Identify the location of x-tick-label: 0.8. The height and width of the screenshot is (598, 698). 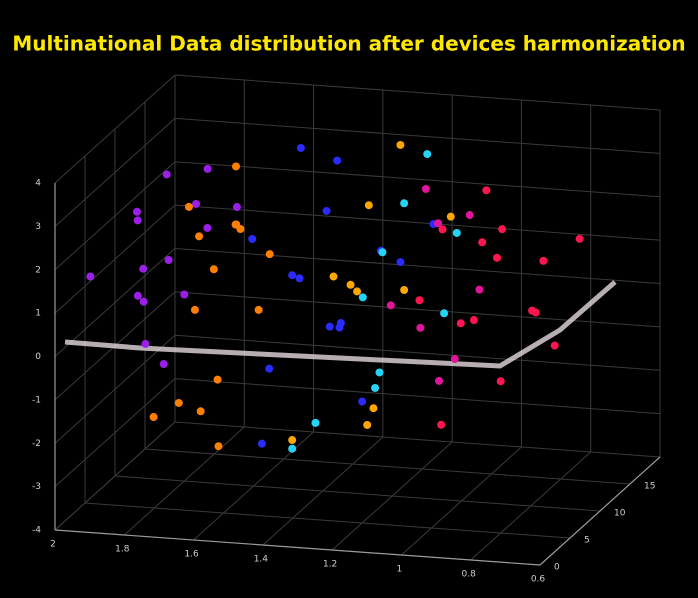
(469, 575).